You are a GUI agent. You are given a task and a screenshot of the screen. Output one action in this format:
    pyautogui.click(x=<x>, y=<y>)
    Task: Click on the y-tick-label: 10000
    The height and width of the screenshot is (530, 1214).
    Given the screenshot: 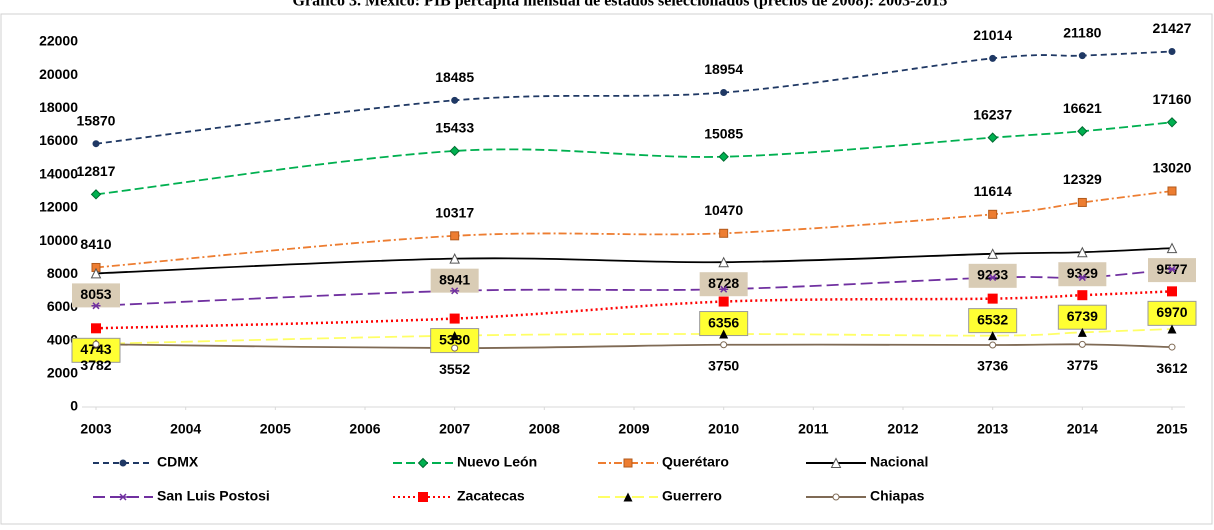 What is the action you would take?
    pyautogui.click(x=58, y=240)
    